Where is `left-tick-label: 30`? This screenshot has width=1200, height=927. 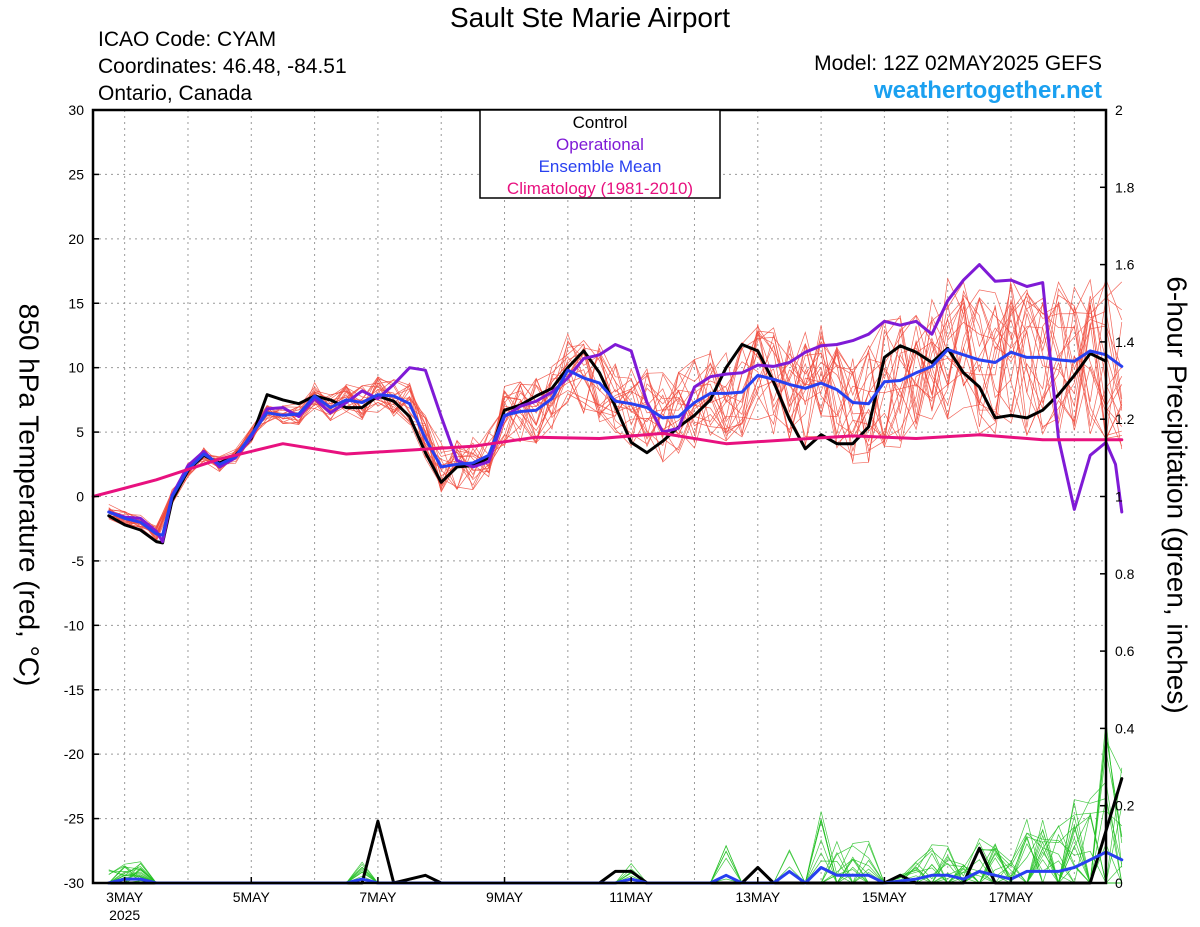 left-tick-label: 30 is located at coordinates (76, 110).